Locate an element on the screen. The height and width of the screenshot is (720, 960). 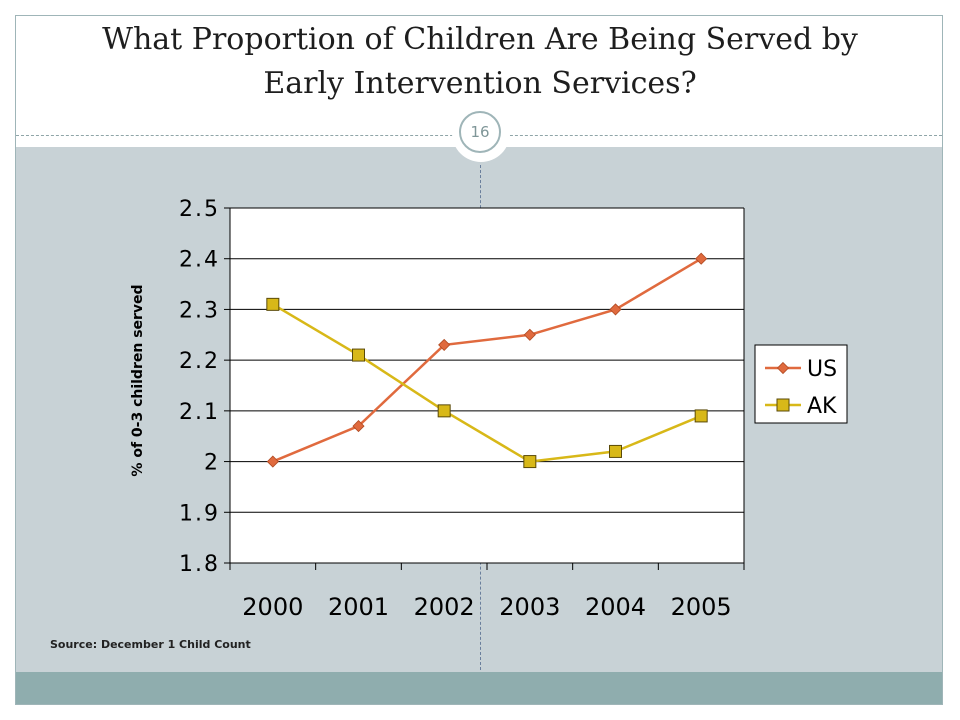
x-tick-label: 2004 is located at coordinates (615, 607).